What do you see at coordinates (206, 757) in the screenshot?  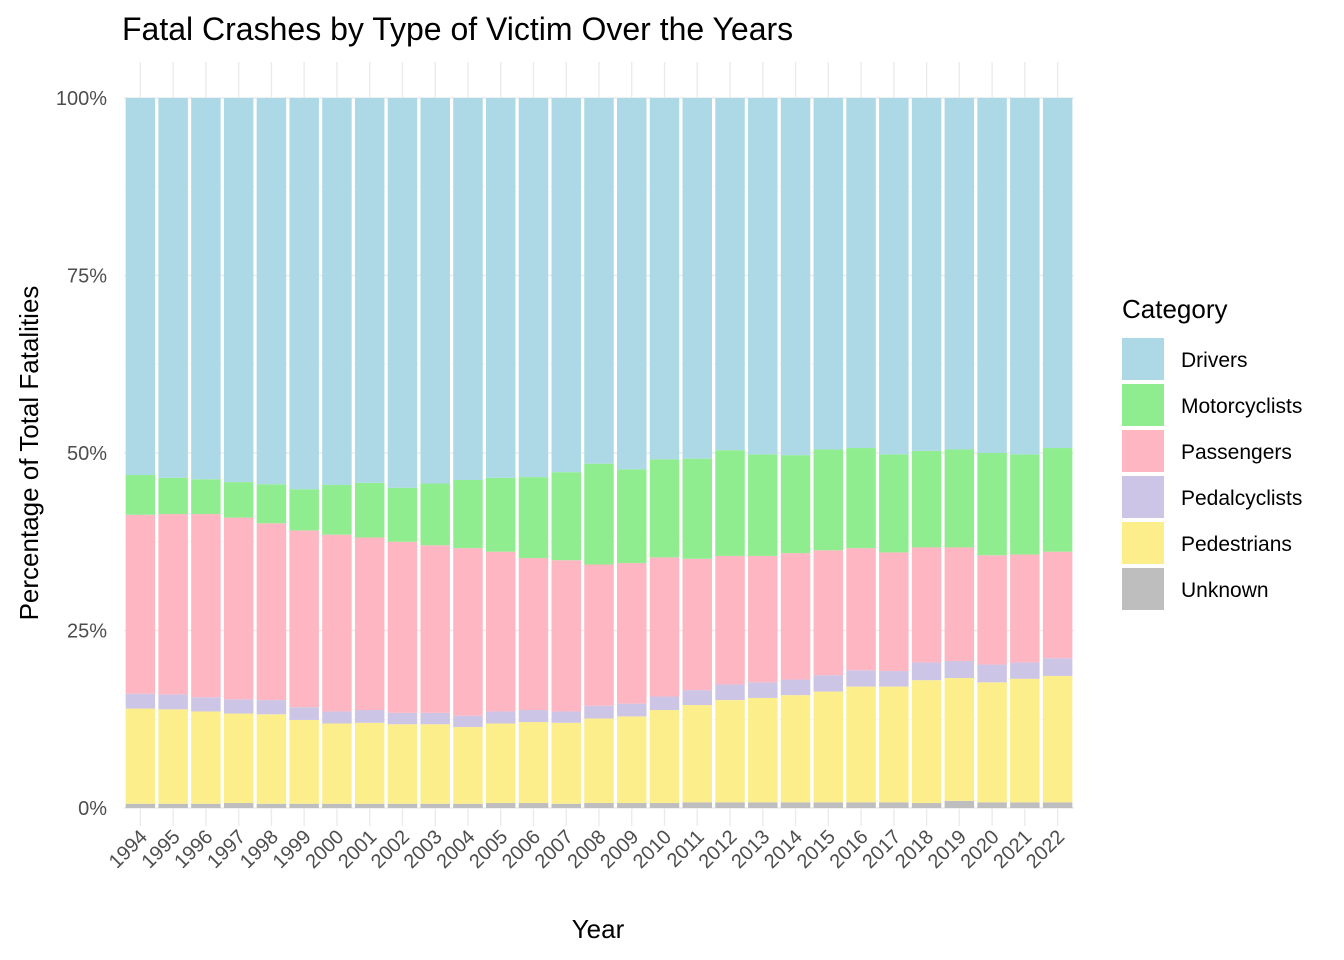 I see `bar-segment-pedestrians-1996` at bounding box center [206, 757].